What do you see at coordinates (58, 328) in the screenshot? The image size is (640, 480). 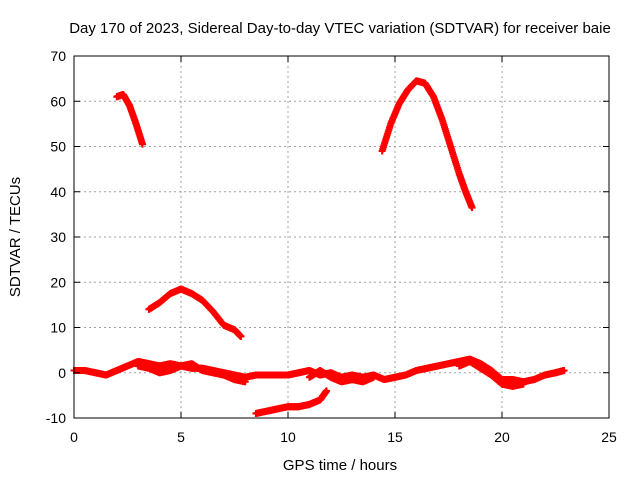 I see `y-tick-label: 10` at bounding box center [58, 328].